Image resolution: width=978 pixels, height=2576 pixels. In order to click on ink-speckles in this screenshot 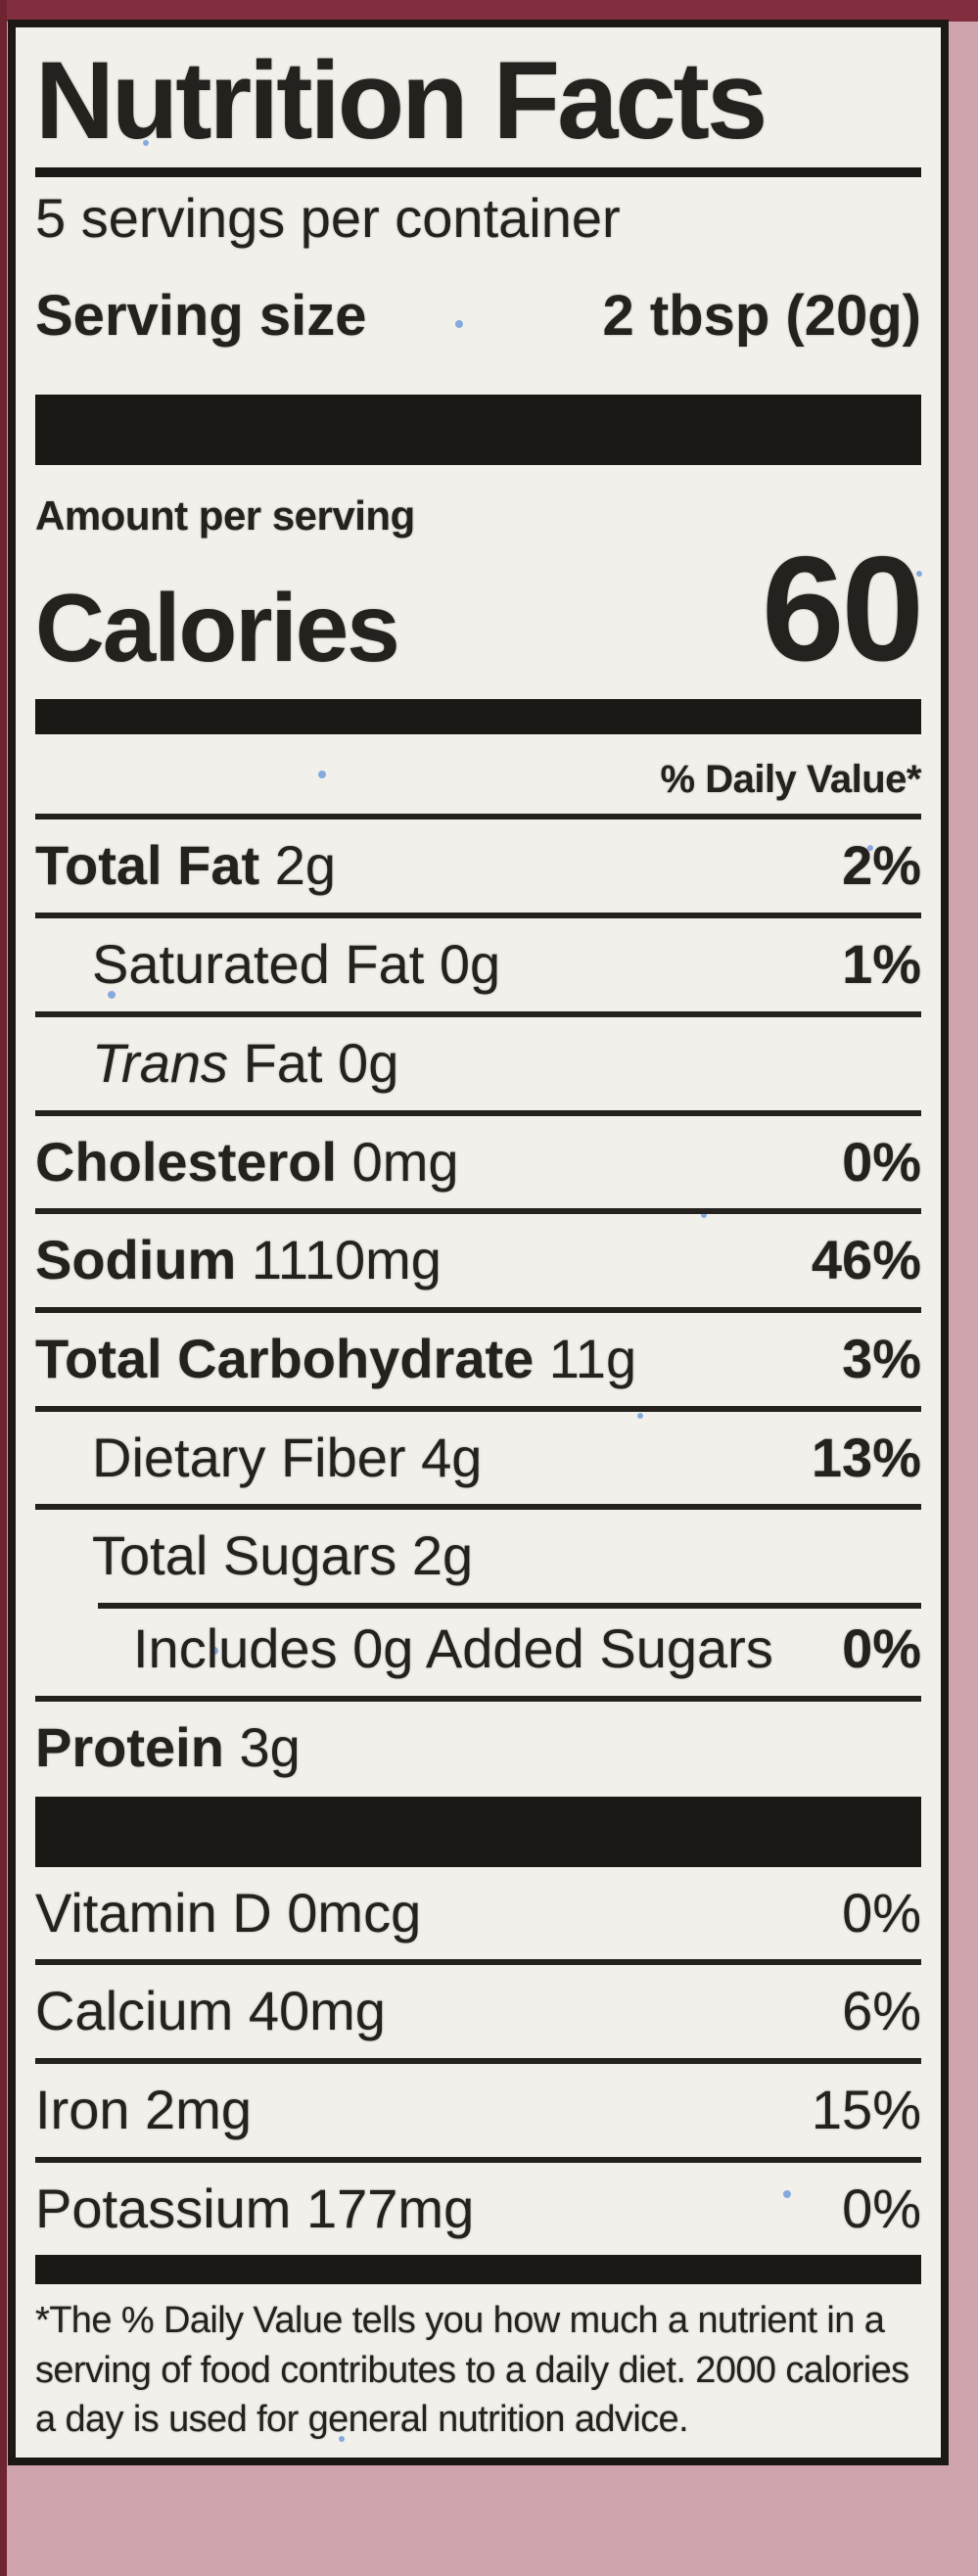, I will do `click(146, 143)`.